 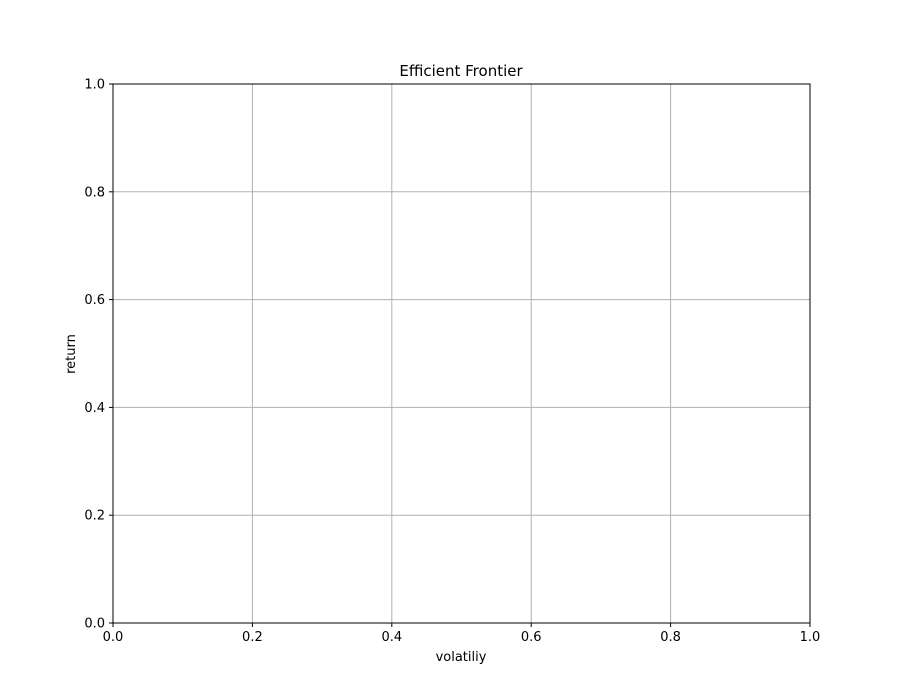 I want to click on y-tick-label: 0.6, so click(x=94, y=300).